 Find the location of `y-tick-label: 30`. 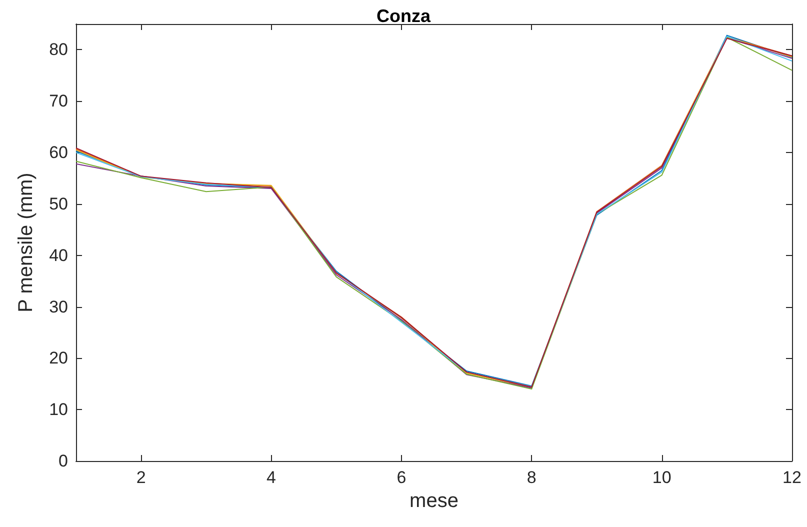

y-tick-label: 30 is located at coordinates (58, 306).